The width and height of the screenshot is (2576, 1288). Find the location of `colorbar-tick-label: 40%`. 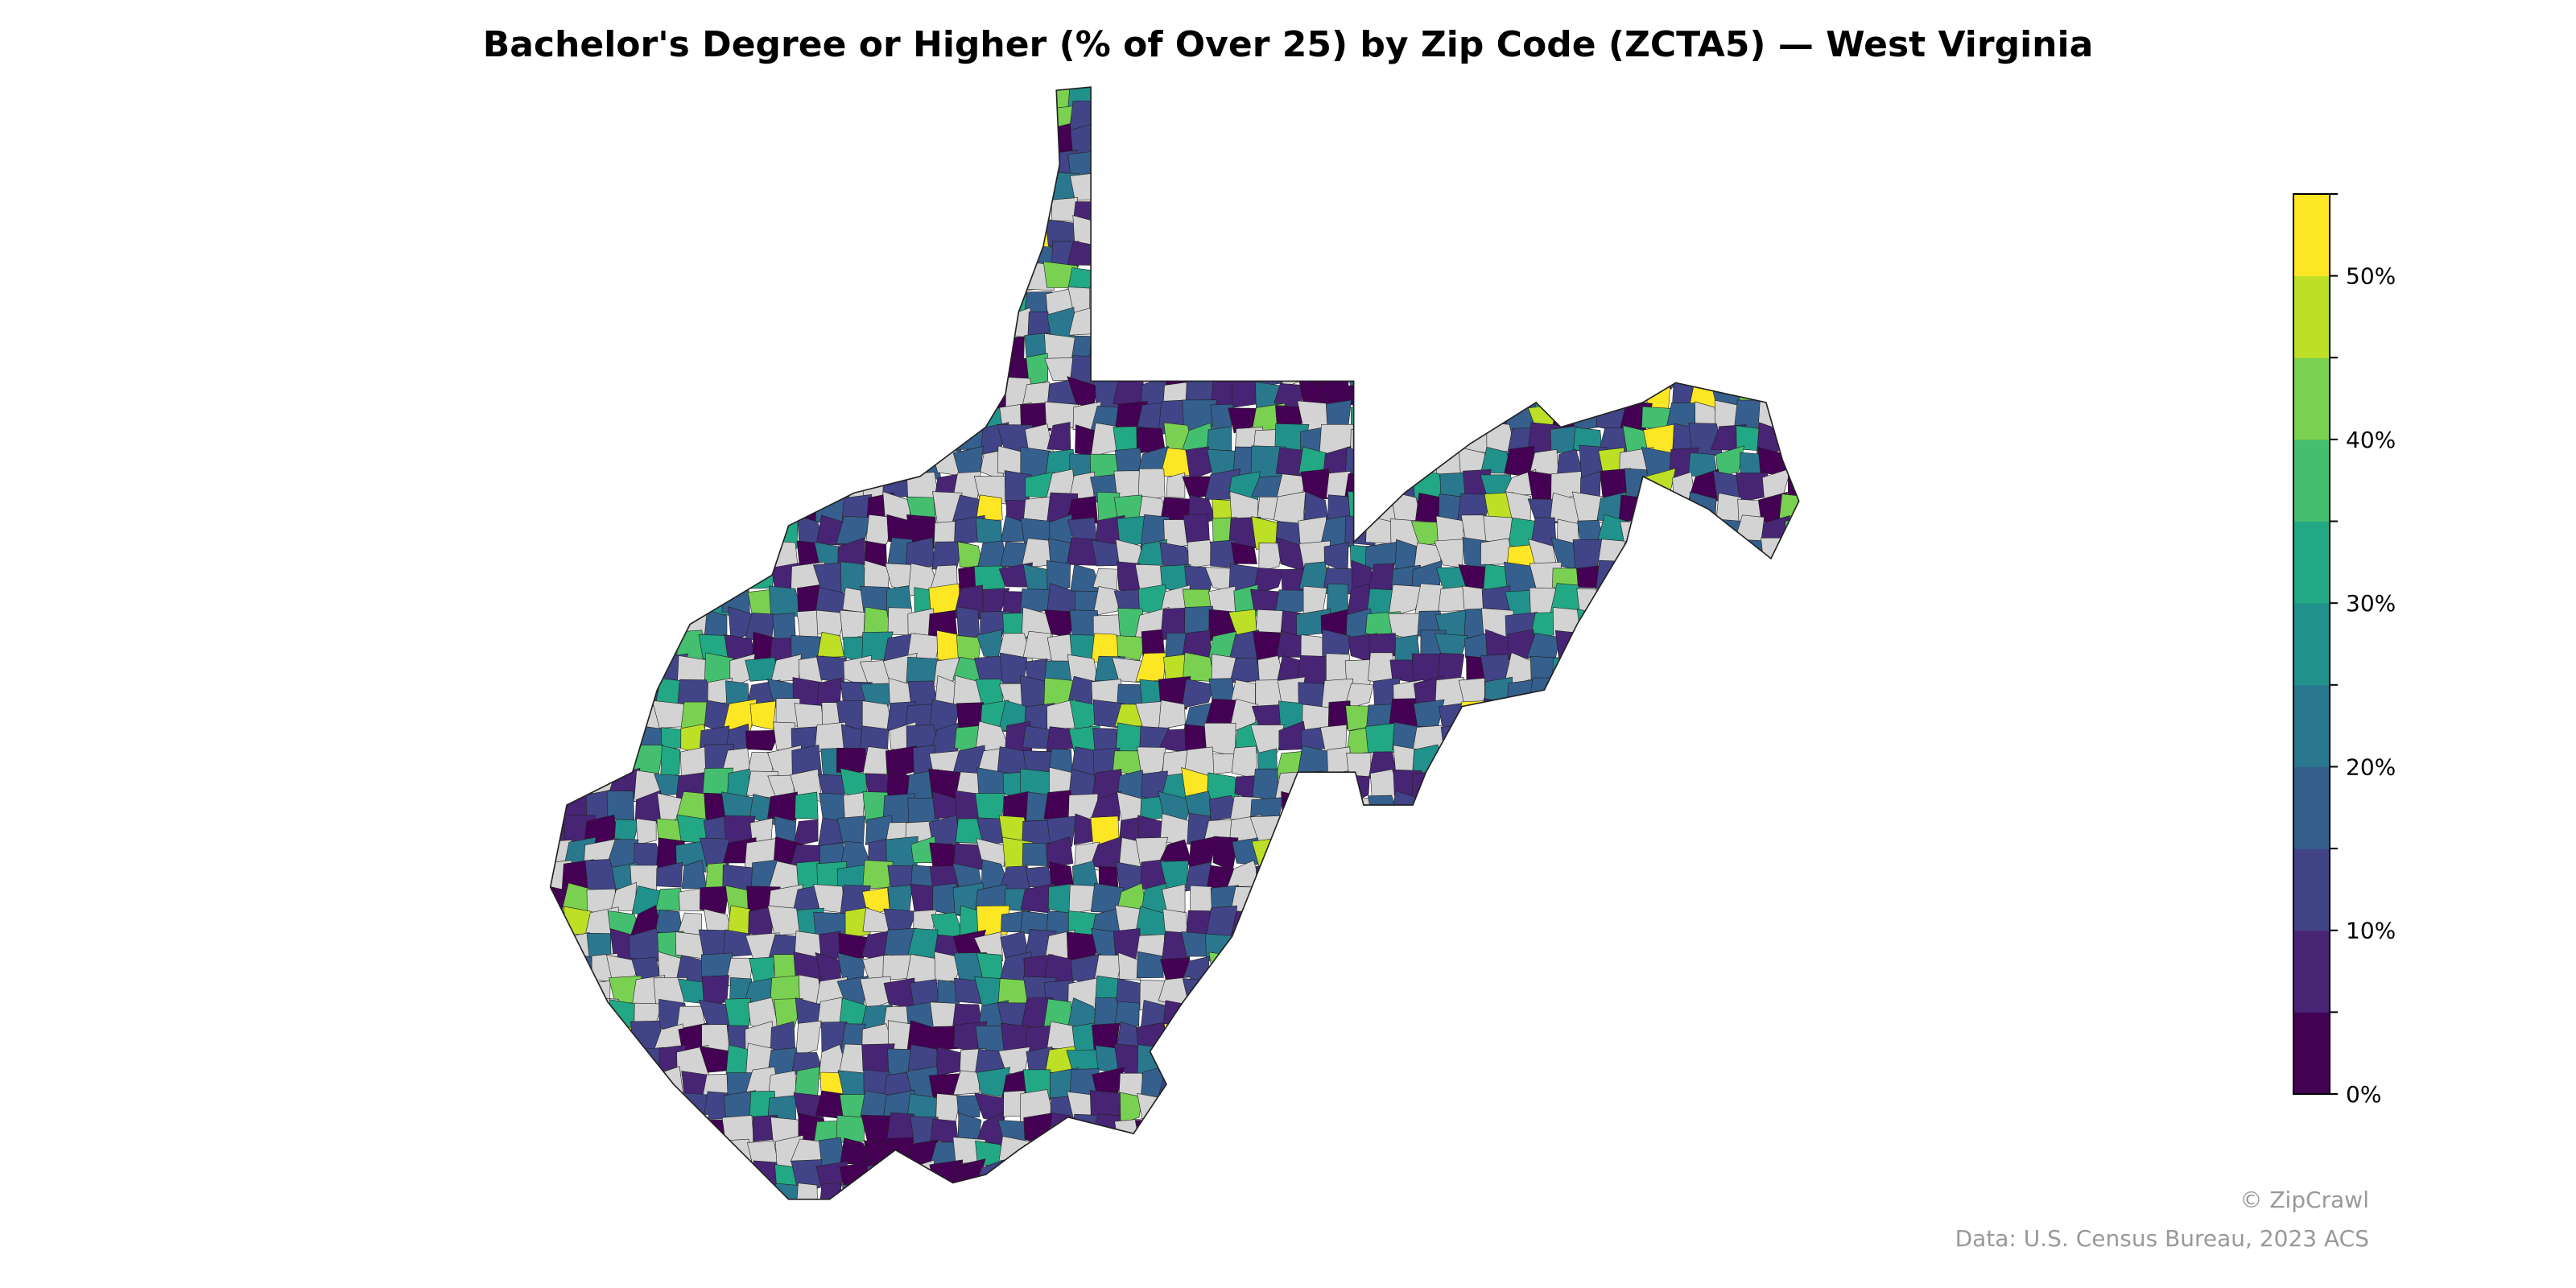

colorbar-tick-label: 40% is located at coordinates (2371, 440).